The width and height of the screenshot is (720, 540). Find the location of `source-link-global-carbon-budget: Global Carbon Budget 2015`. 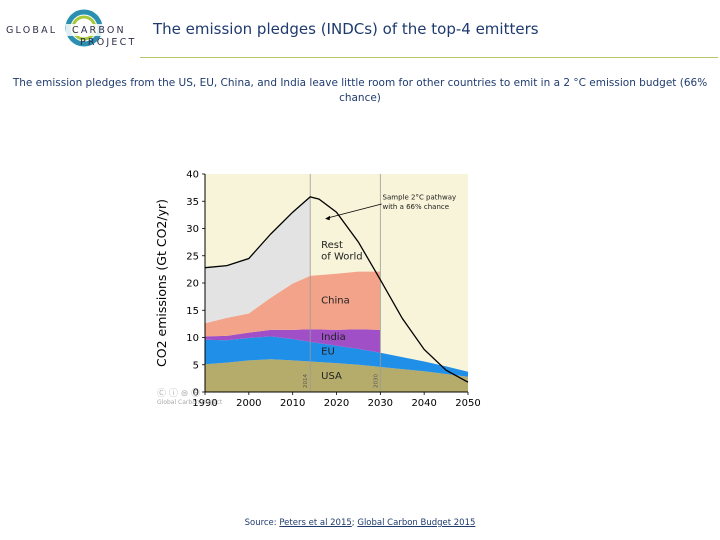

source-link-global-carbon-budget: Global Carbon Budget 2015 is located at coordinates (416, 523).